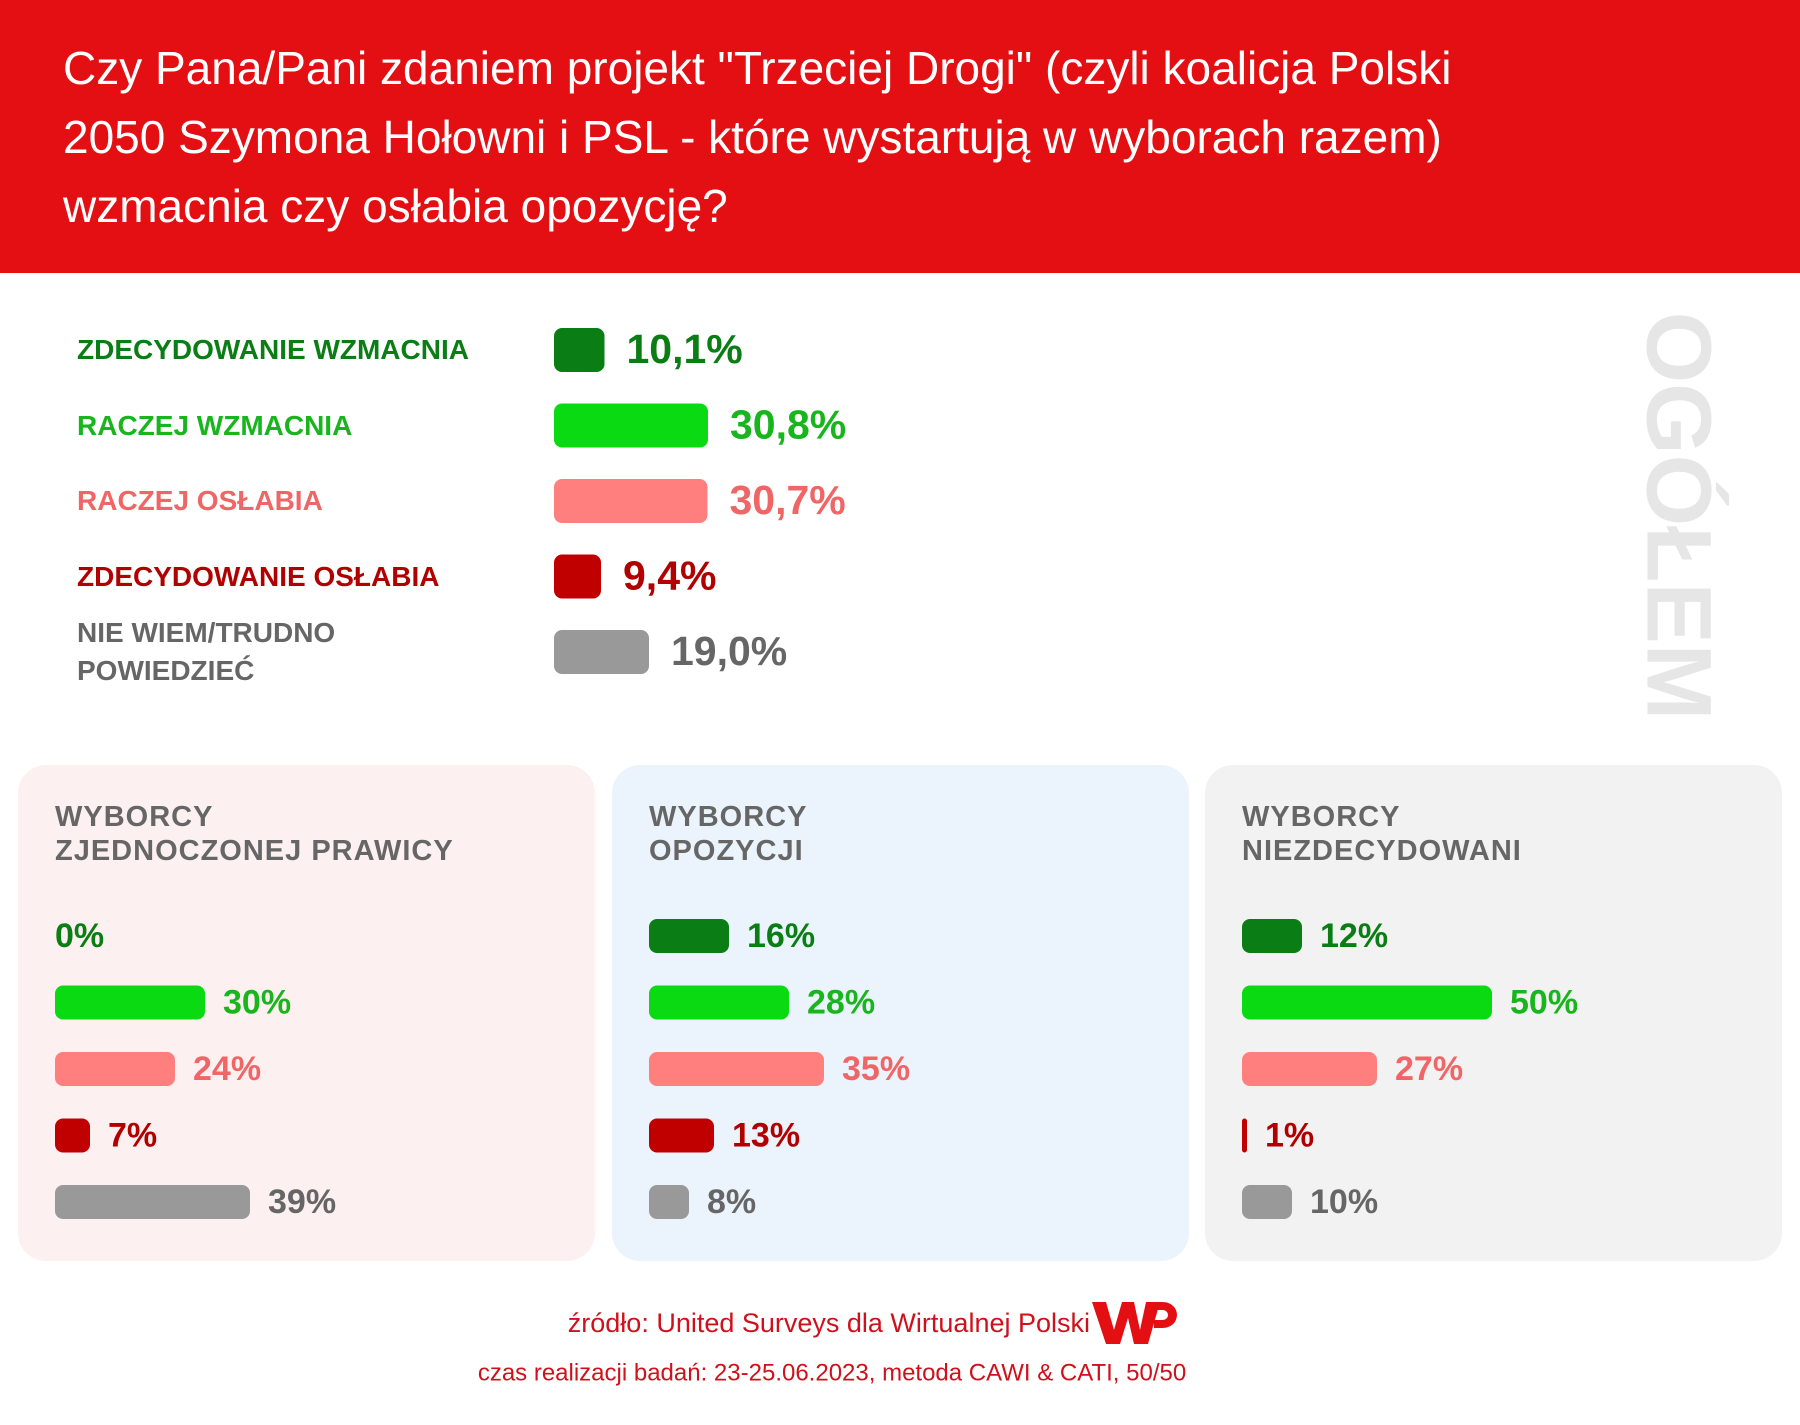  Describe the element at coordinates (1354, 936) in the screenshot. I see `value-label: 12%` at that location.